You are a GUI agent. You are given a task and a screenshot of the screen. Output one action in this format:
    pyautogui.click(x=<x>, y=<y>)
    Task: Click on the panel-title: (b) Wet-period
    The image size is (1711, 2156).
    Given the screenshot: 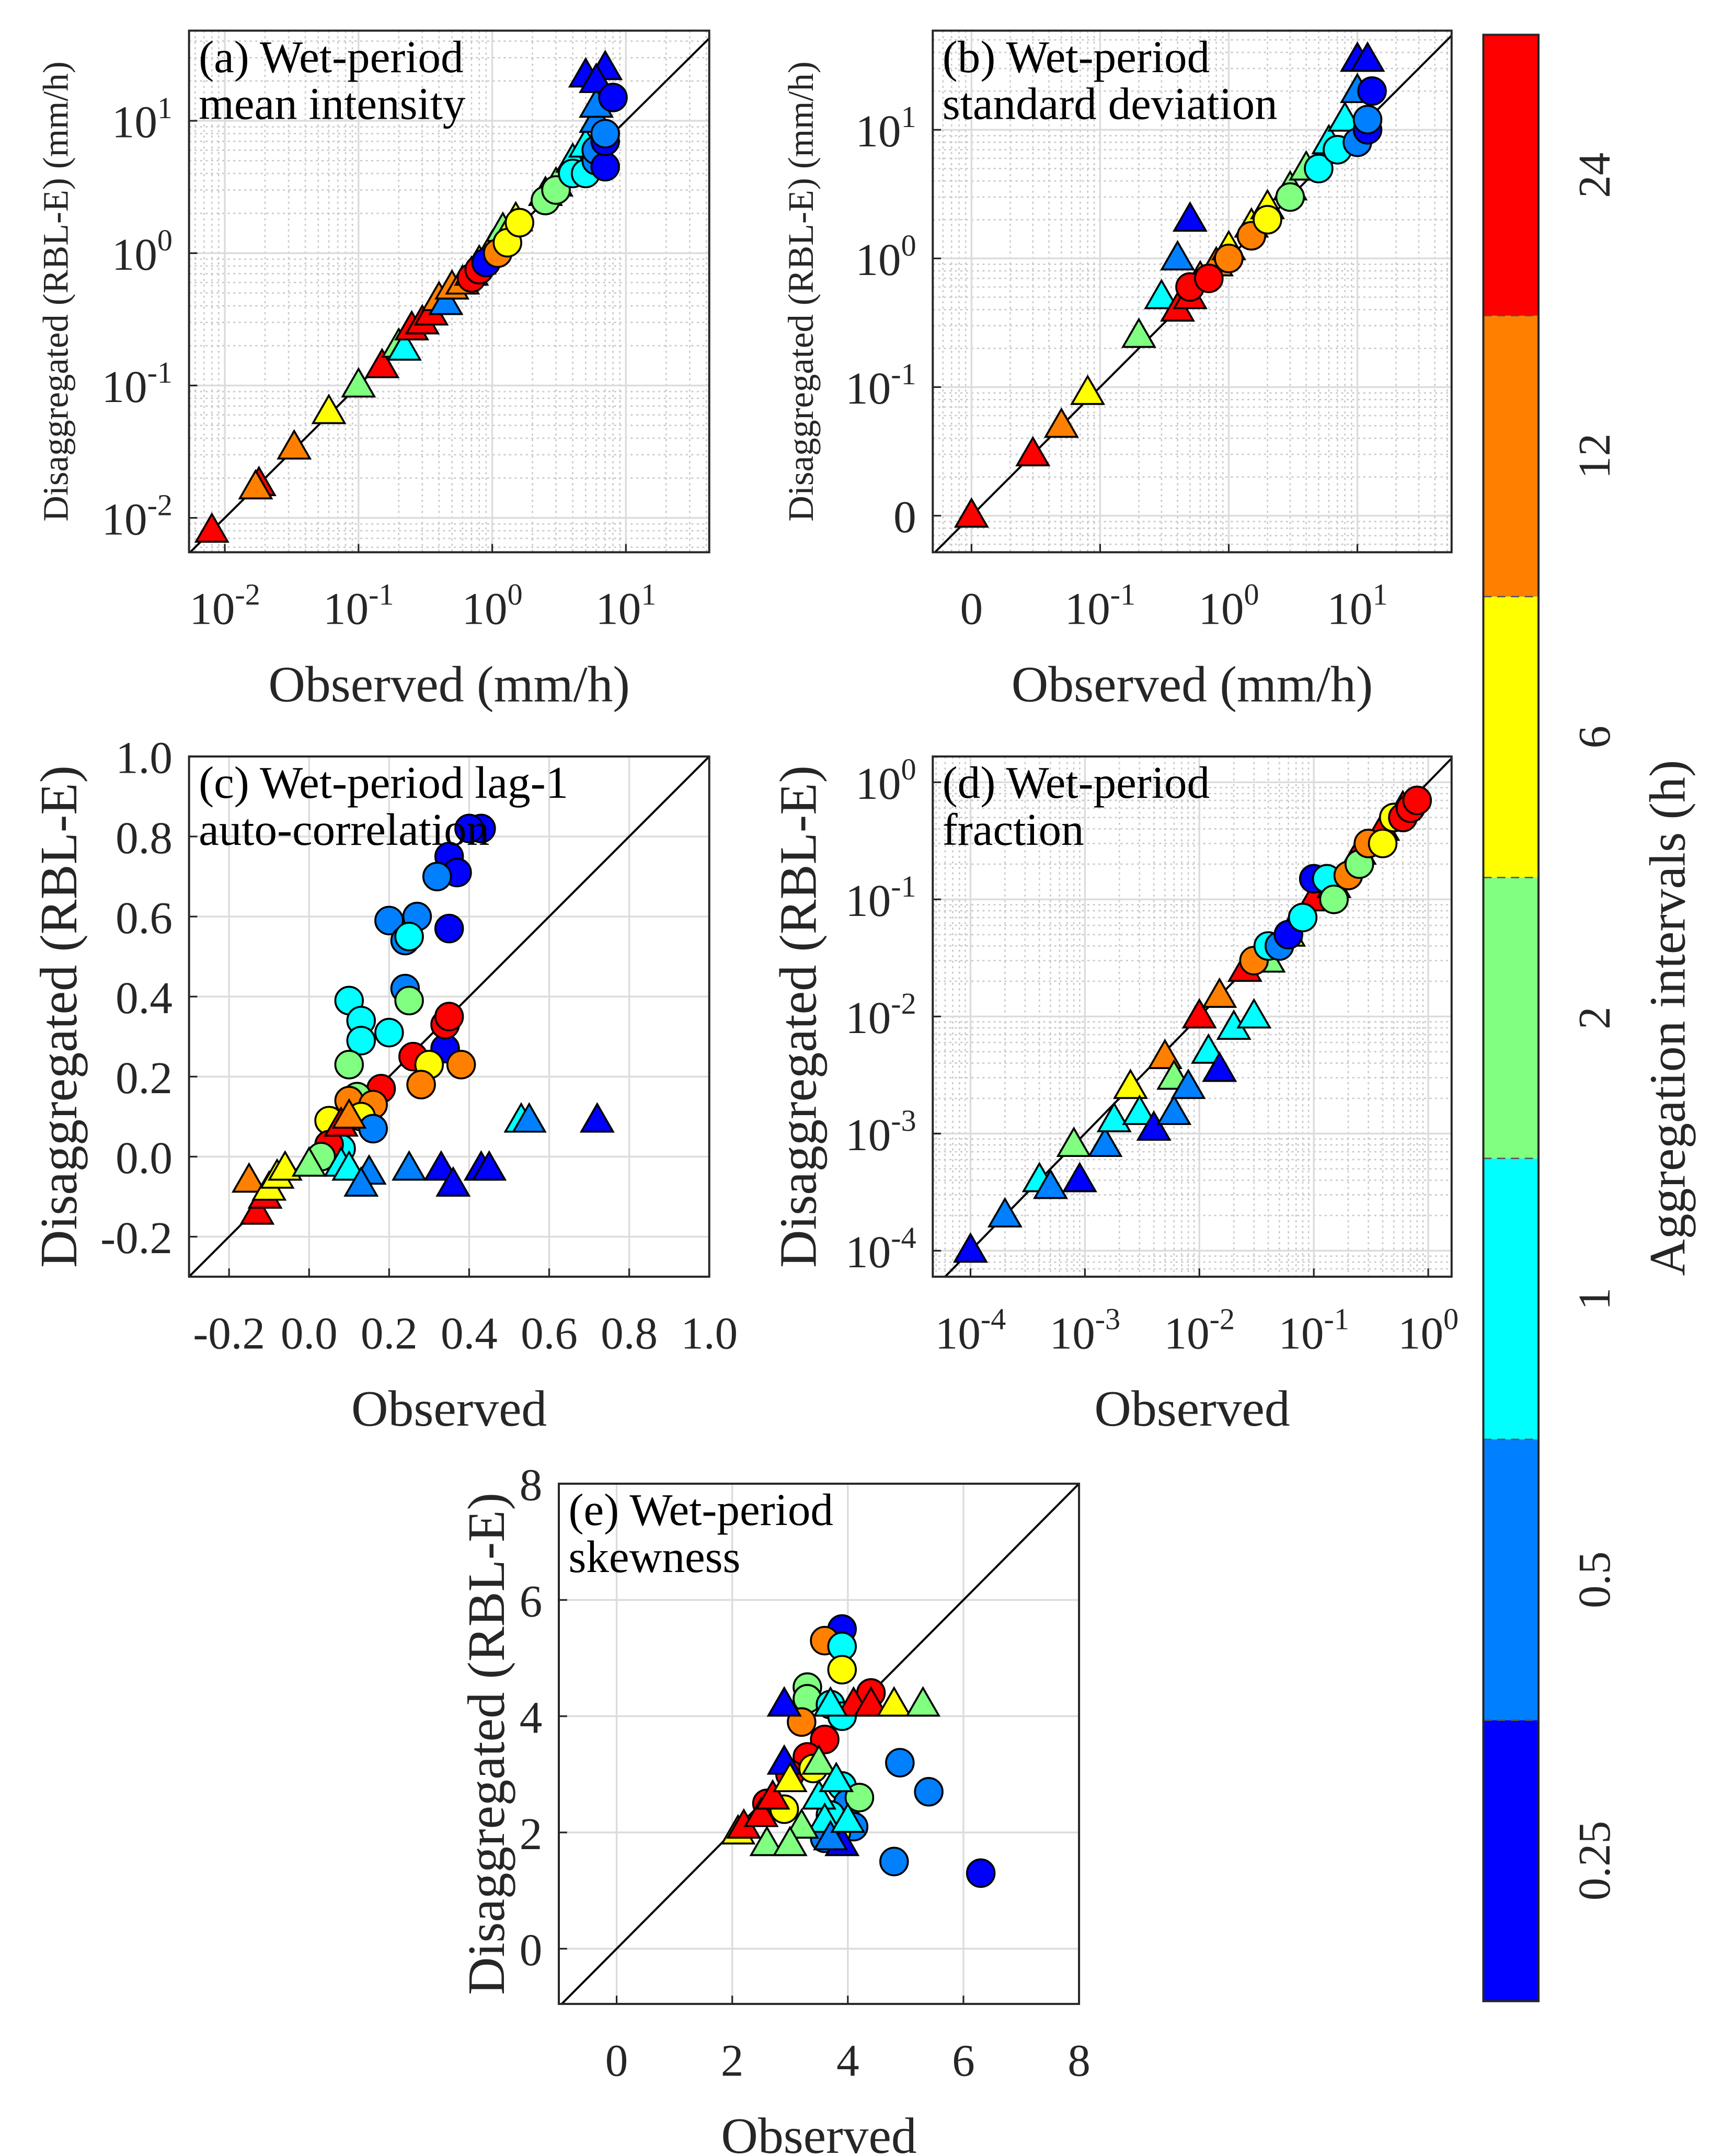 What is the action you would take?
    pyautogui.click(x=1076, y=56)
    